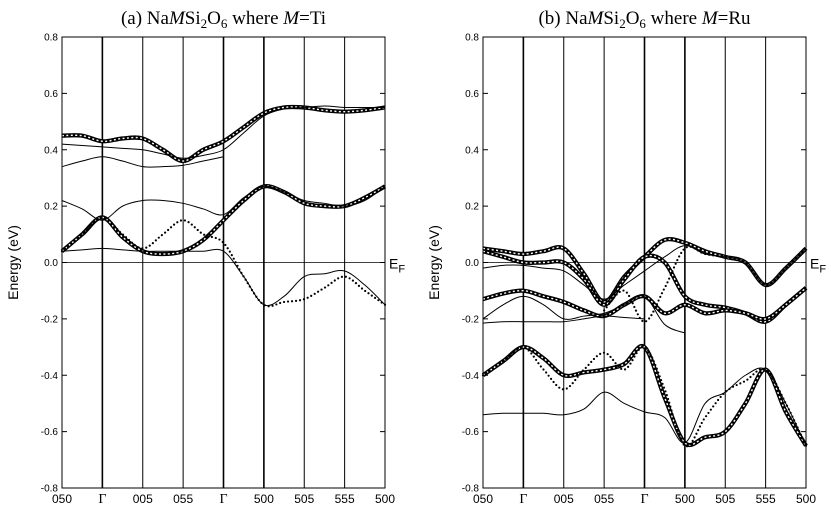 The height and width of the screenshot is (509, 831). What do you see at coordinates (385, 499) in the screenshot?
I see `kpoint-label: 500` at bounding box center [385, 499].